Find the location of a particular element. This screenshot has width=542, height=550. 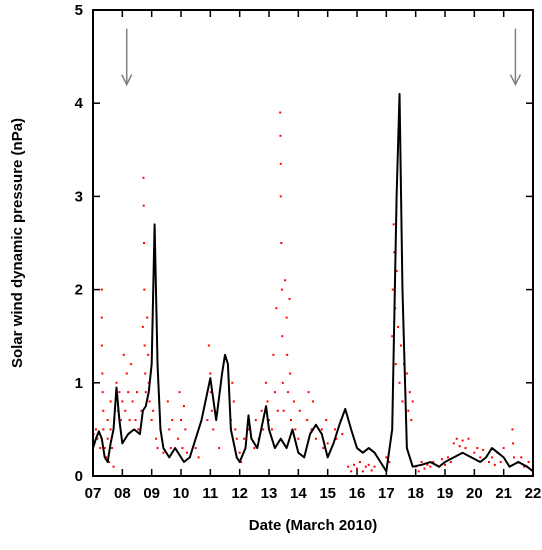

x-tick-label: 12 is located at coordinates (239, 493).